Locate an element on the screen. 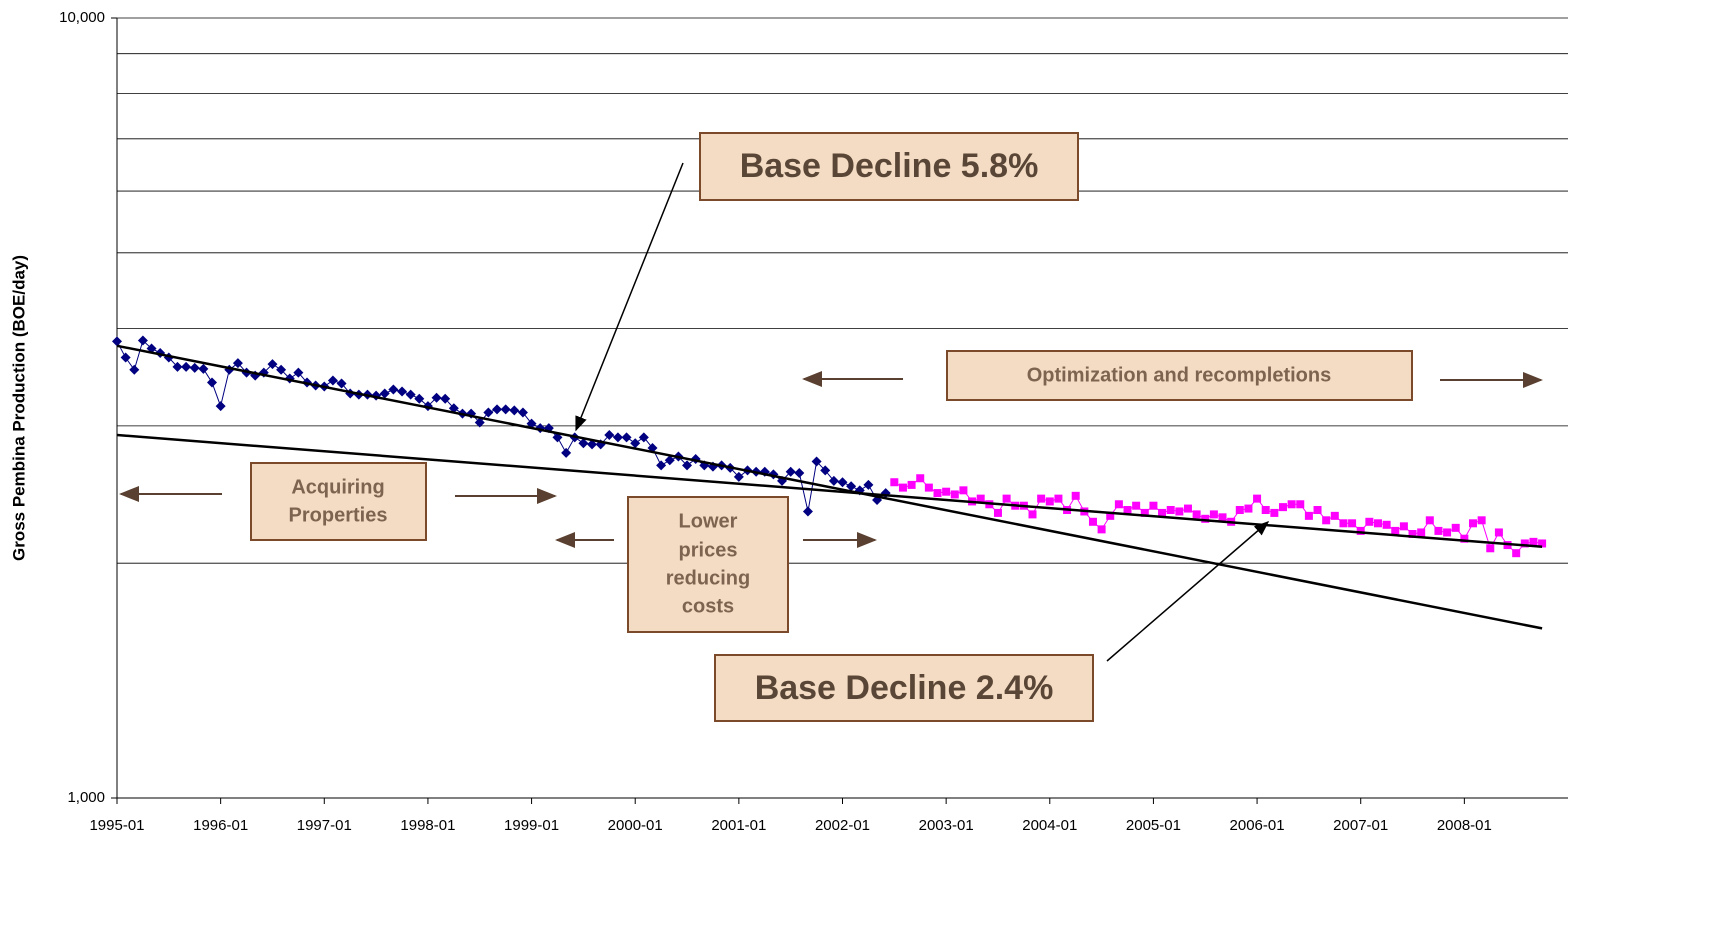 The width and height of the screenshot is (1731, 925). y-tick-label: 10,000 is located at coordinates (82, 17).